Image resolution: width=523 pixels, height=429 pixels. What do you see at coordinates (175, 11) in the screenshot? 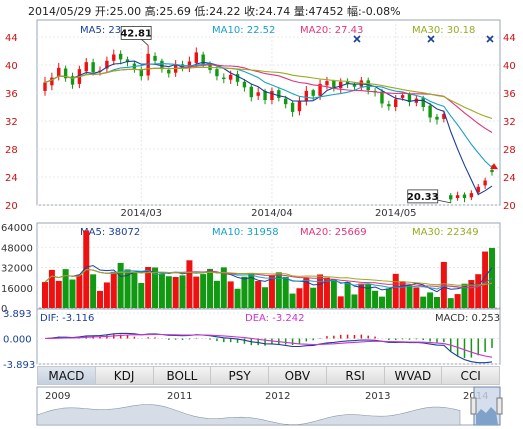
I see `high-value: 25.69` at bounding box center [175, 11].